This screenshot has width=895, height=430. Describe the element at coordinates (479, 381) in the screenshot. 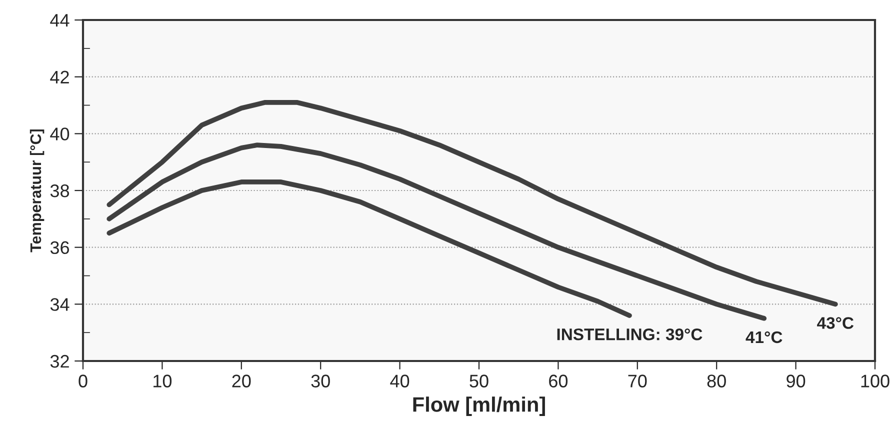

I see `x-tick-label: 50` at that location.